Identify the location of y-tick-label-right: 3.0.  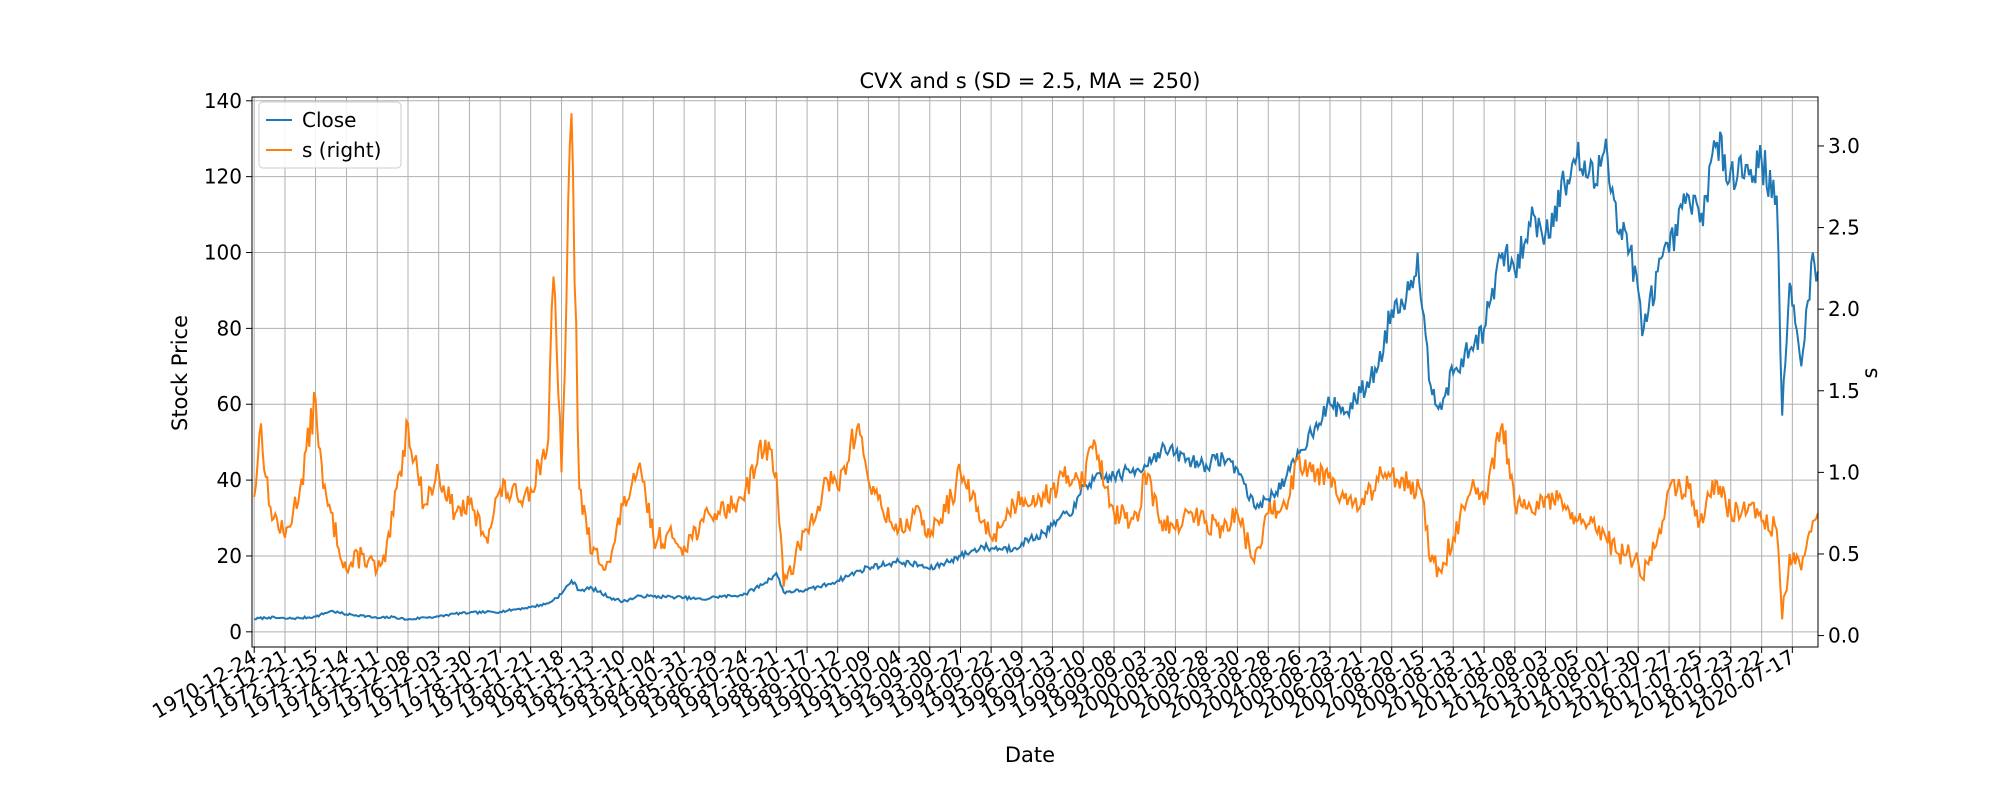
(1844, 146).